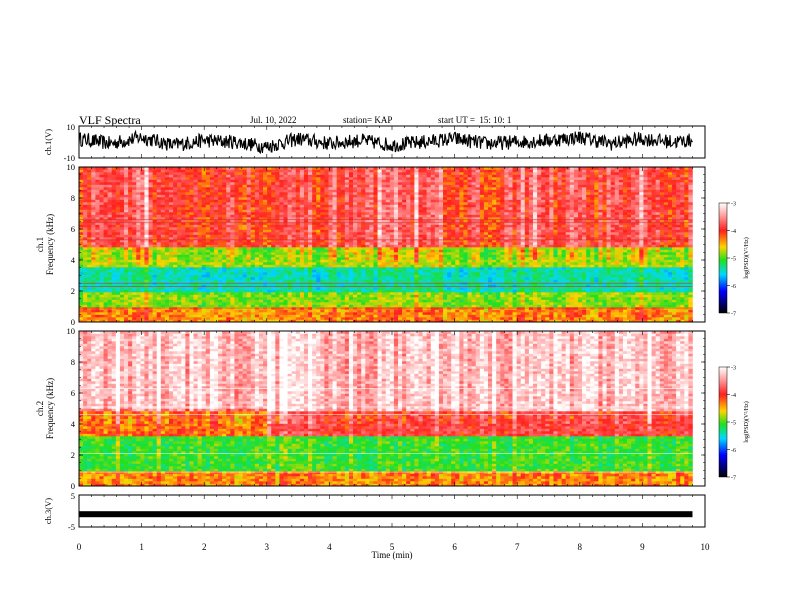 The height and width of the screenshot is (612, 792). I want to click on ch1-waveform-ylabel: ch.1(V), so click(48, 142).